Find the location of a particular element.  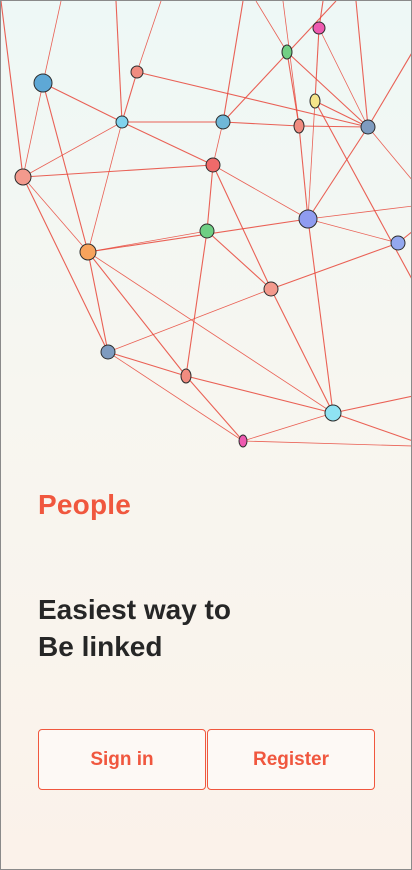

headline-line-1: Easiest way to is located at coordinates (134, 609).